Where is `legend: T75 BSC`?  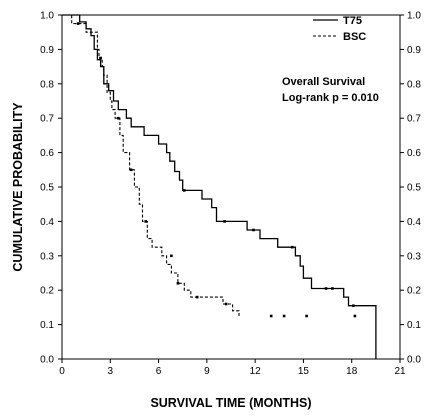
legend: T75 BSC is located at coordinates (339, 29).